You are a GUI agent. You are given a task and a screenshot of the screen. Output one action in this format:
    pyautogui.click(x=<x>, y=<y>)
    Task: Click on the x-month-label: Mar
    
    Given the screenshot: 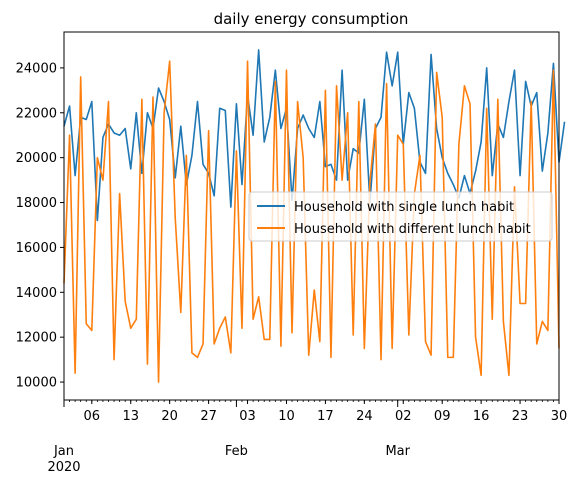 What is the action you would take?
    pyautogui.click(x=397, y=451)
    